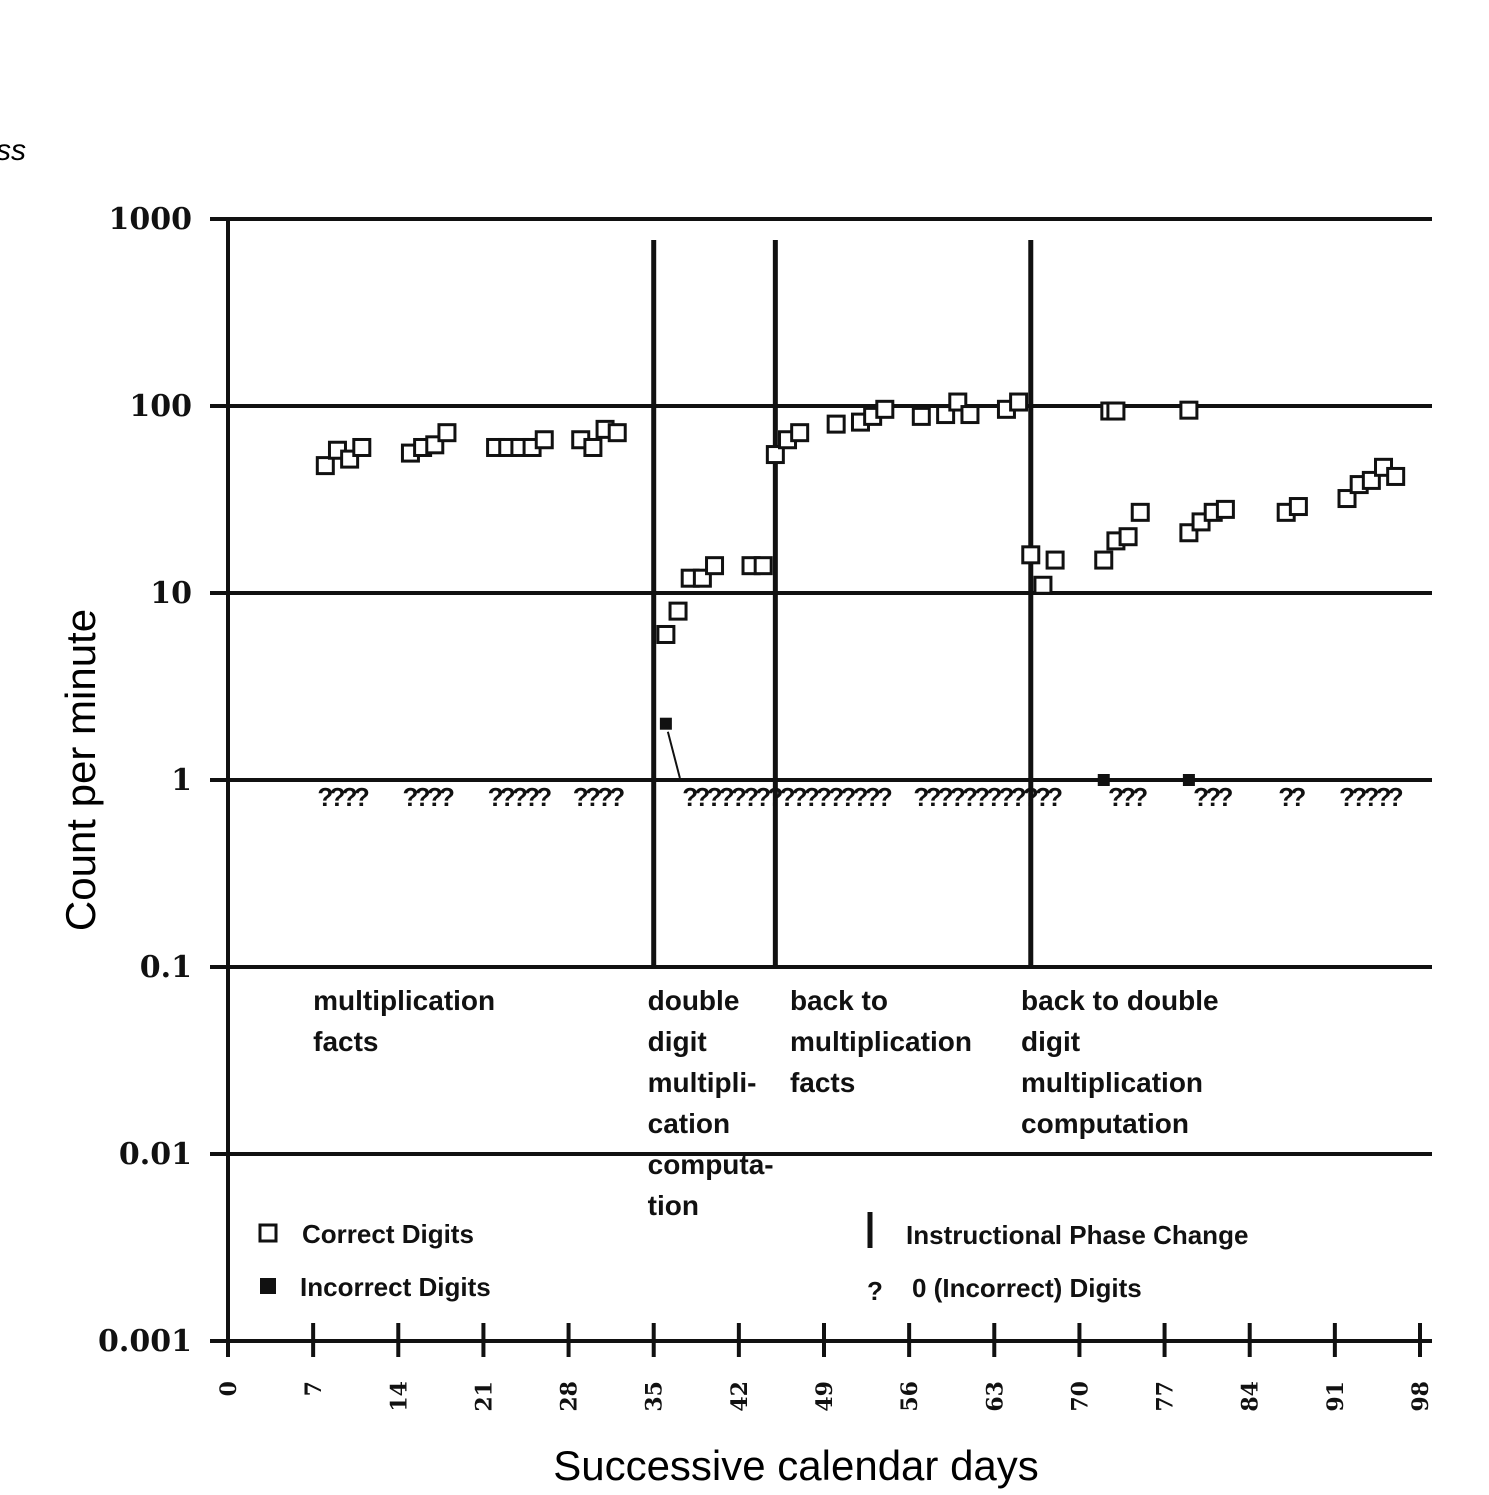 The image size is (1489, 1495). I want to click on phase-label-line: facts, so click(822, 1082).